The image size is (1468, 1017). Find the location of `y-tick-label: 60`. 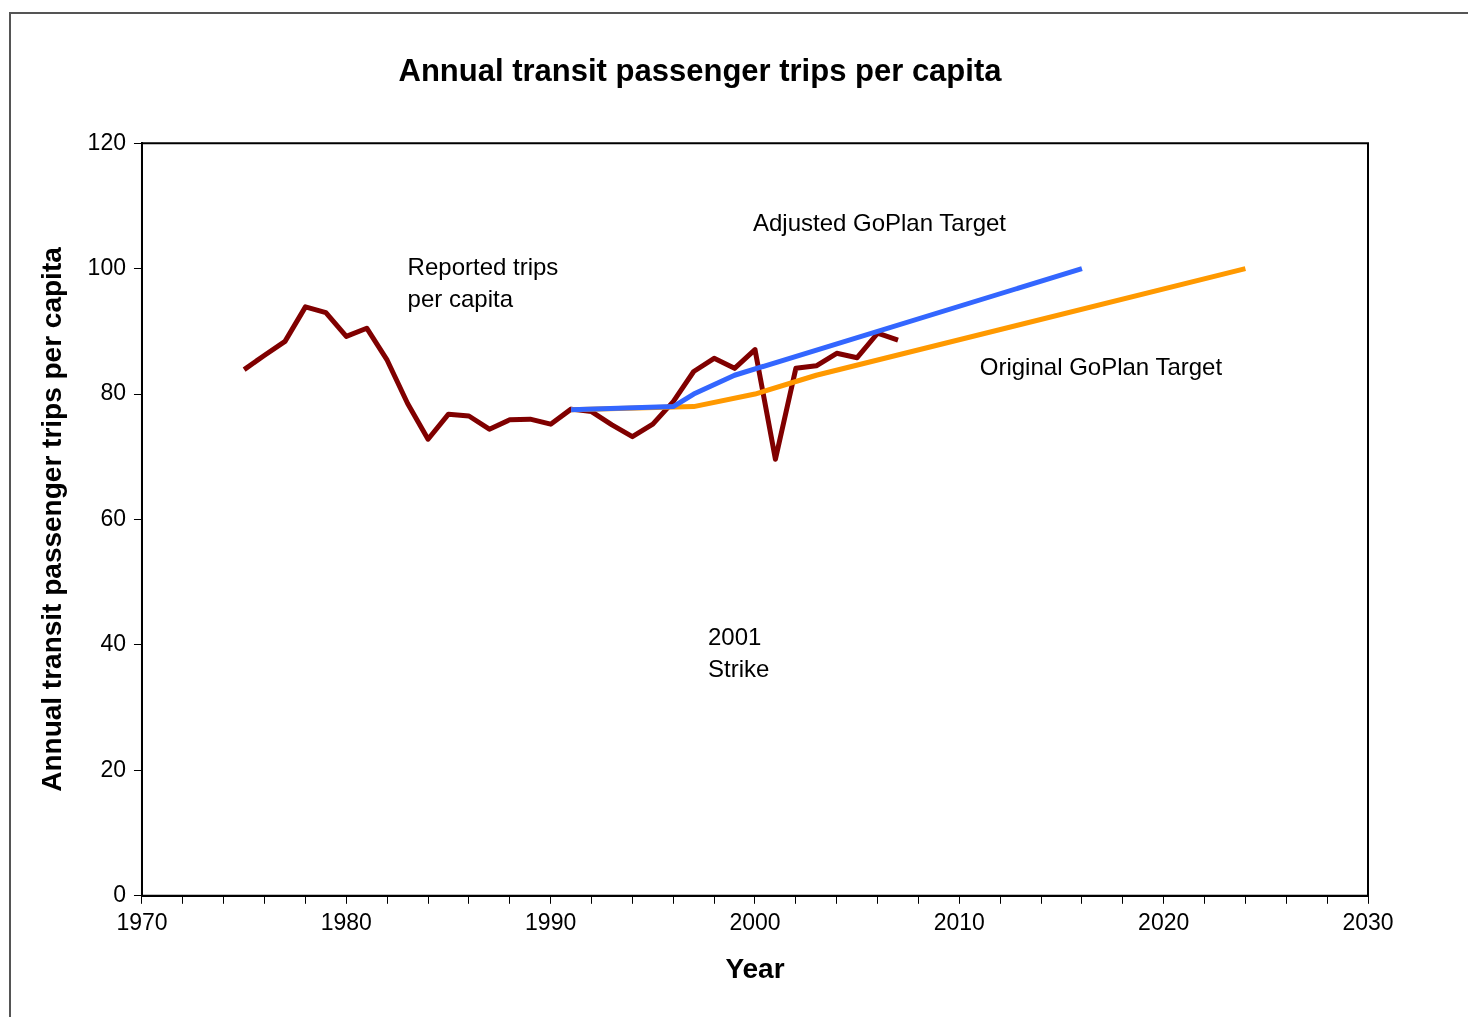

y-tick-label: 60 is located at coordinates (113, 517).